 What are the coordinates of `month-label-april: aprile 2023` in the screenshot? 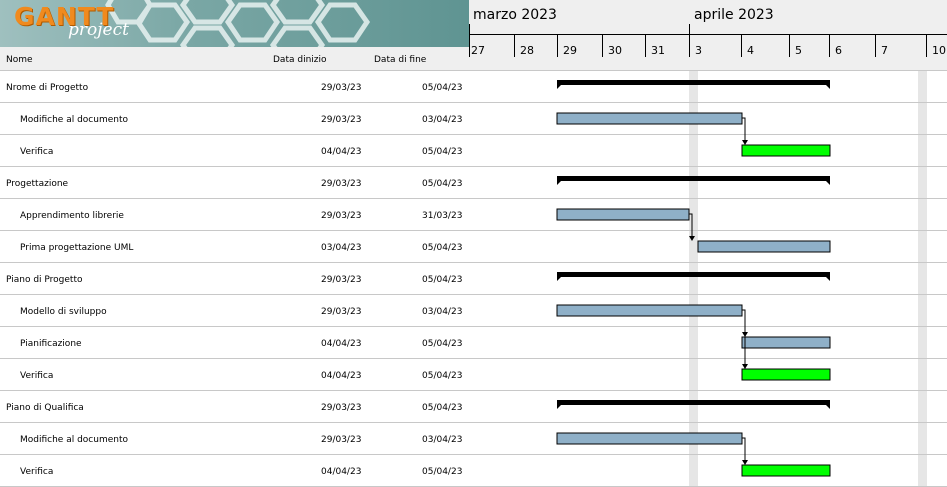 It's located at (734, 15).